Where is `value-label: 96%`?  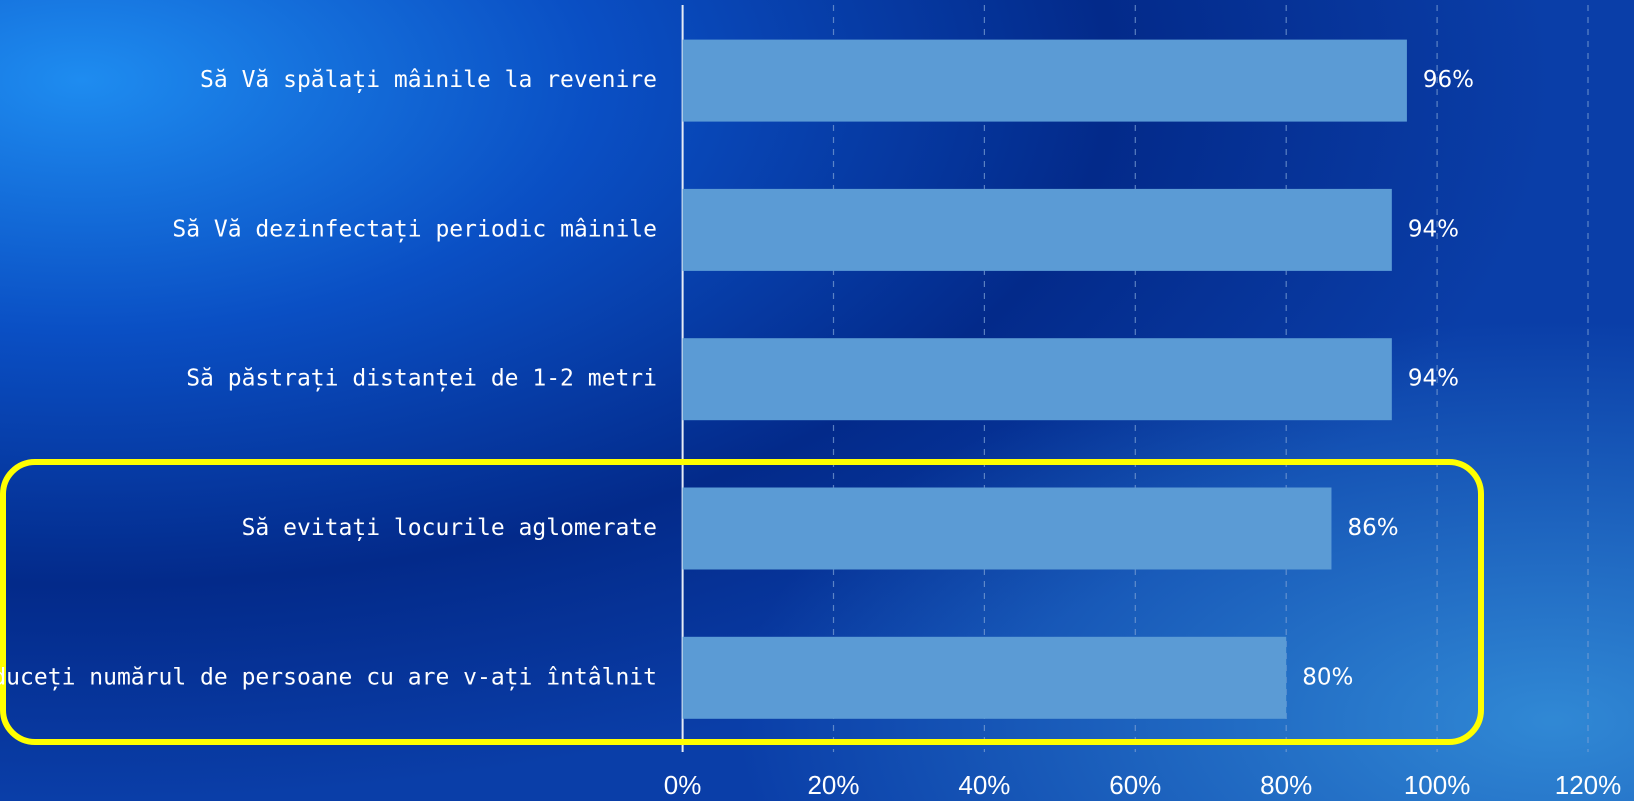
value-label: 96% is located at coordinates (1448, 80).